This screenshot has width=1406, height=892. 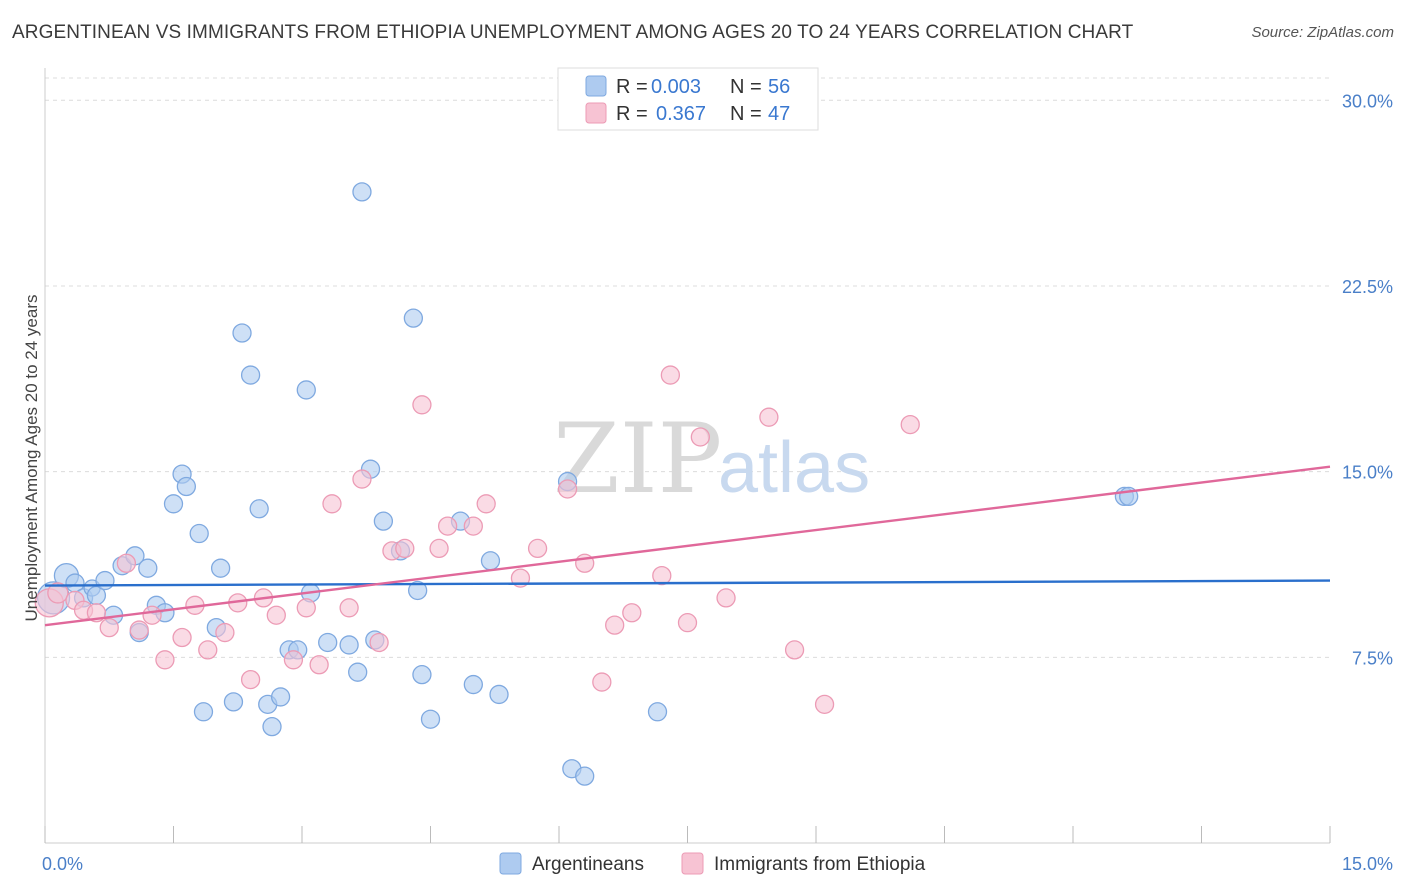 I want to click on y-axis-label: Unemployment Among Ages 20 to 24 years, so click(x=31, y=458).